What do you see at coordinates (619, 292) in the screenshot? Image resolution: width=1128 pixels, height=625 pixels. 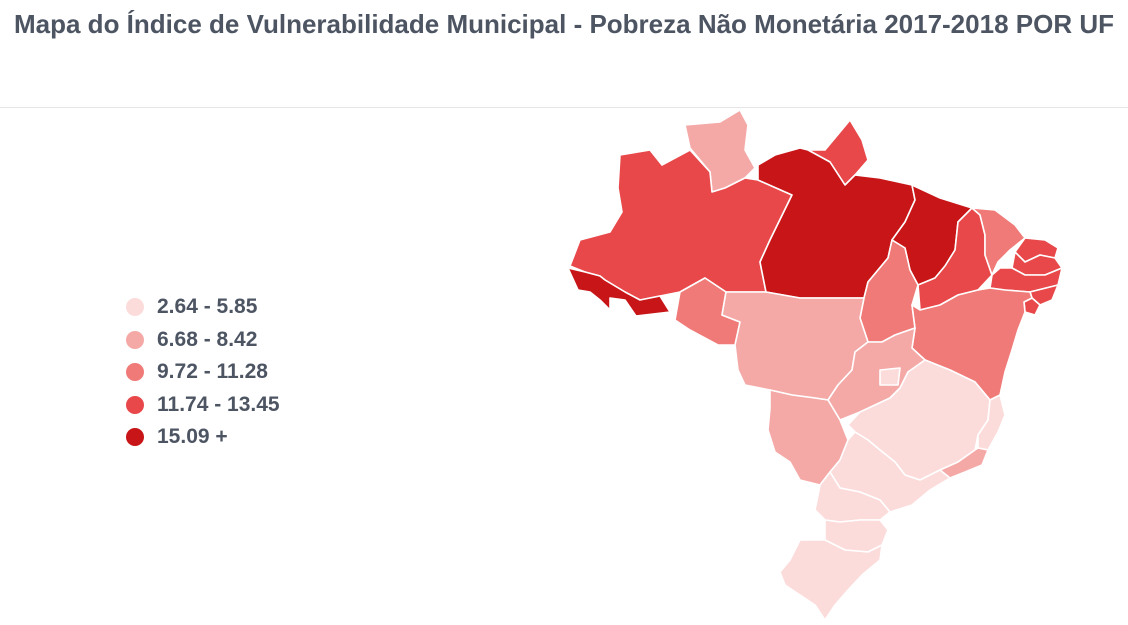 I see `state-ac` at bounding box center [619, 292].